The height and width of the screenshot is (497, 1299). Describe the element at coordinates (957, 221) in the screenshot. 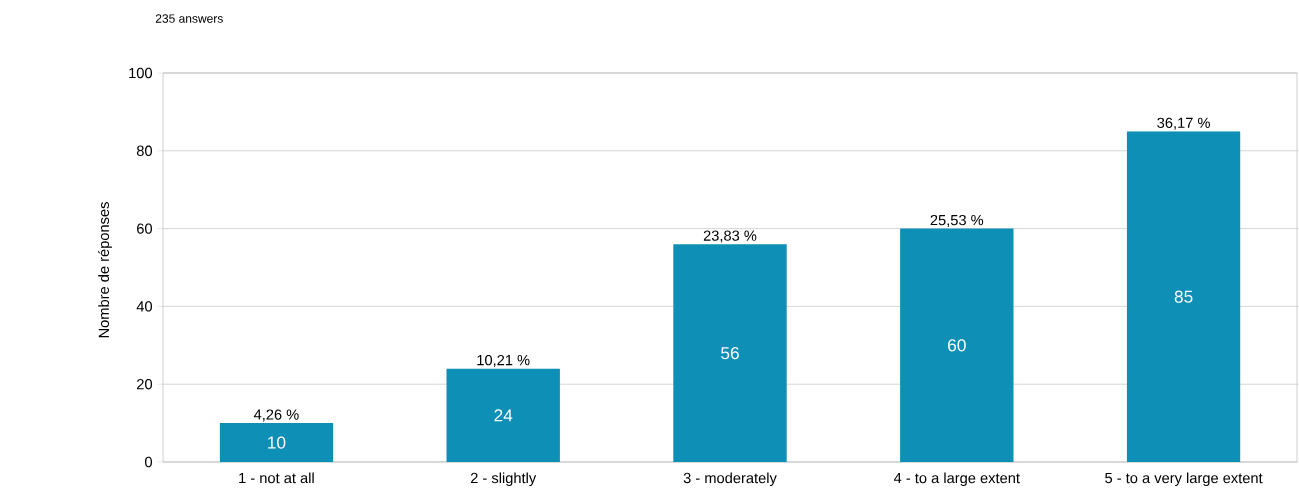

I see `annotation: 25,53 %` at that location.